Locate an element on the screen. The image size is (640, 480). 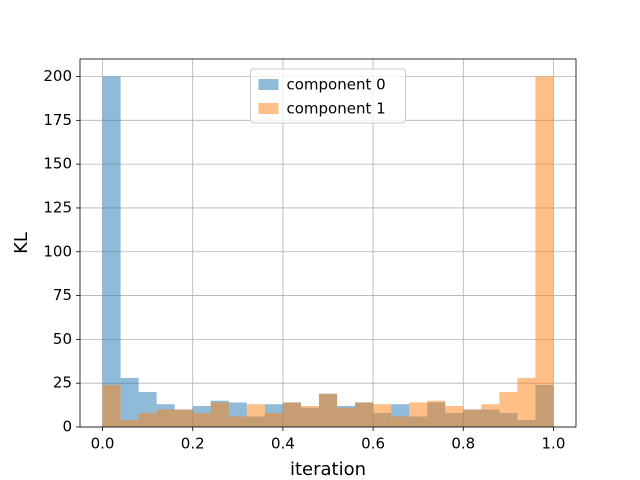
x-tick-label: 0.0 is located at coordinates (103, 444).